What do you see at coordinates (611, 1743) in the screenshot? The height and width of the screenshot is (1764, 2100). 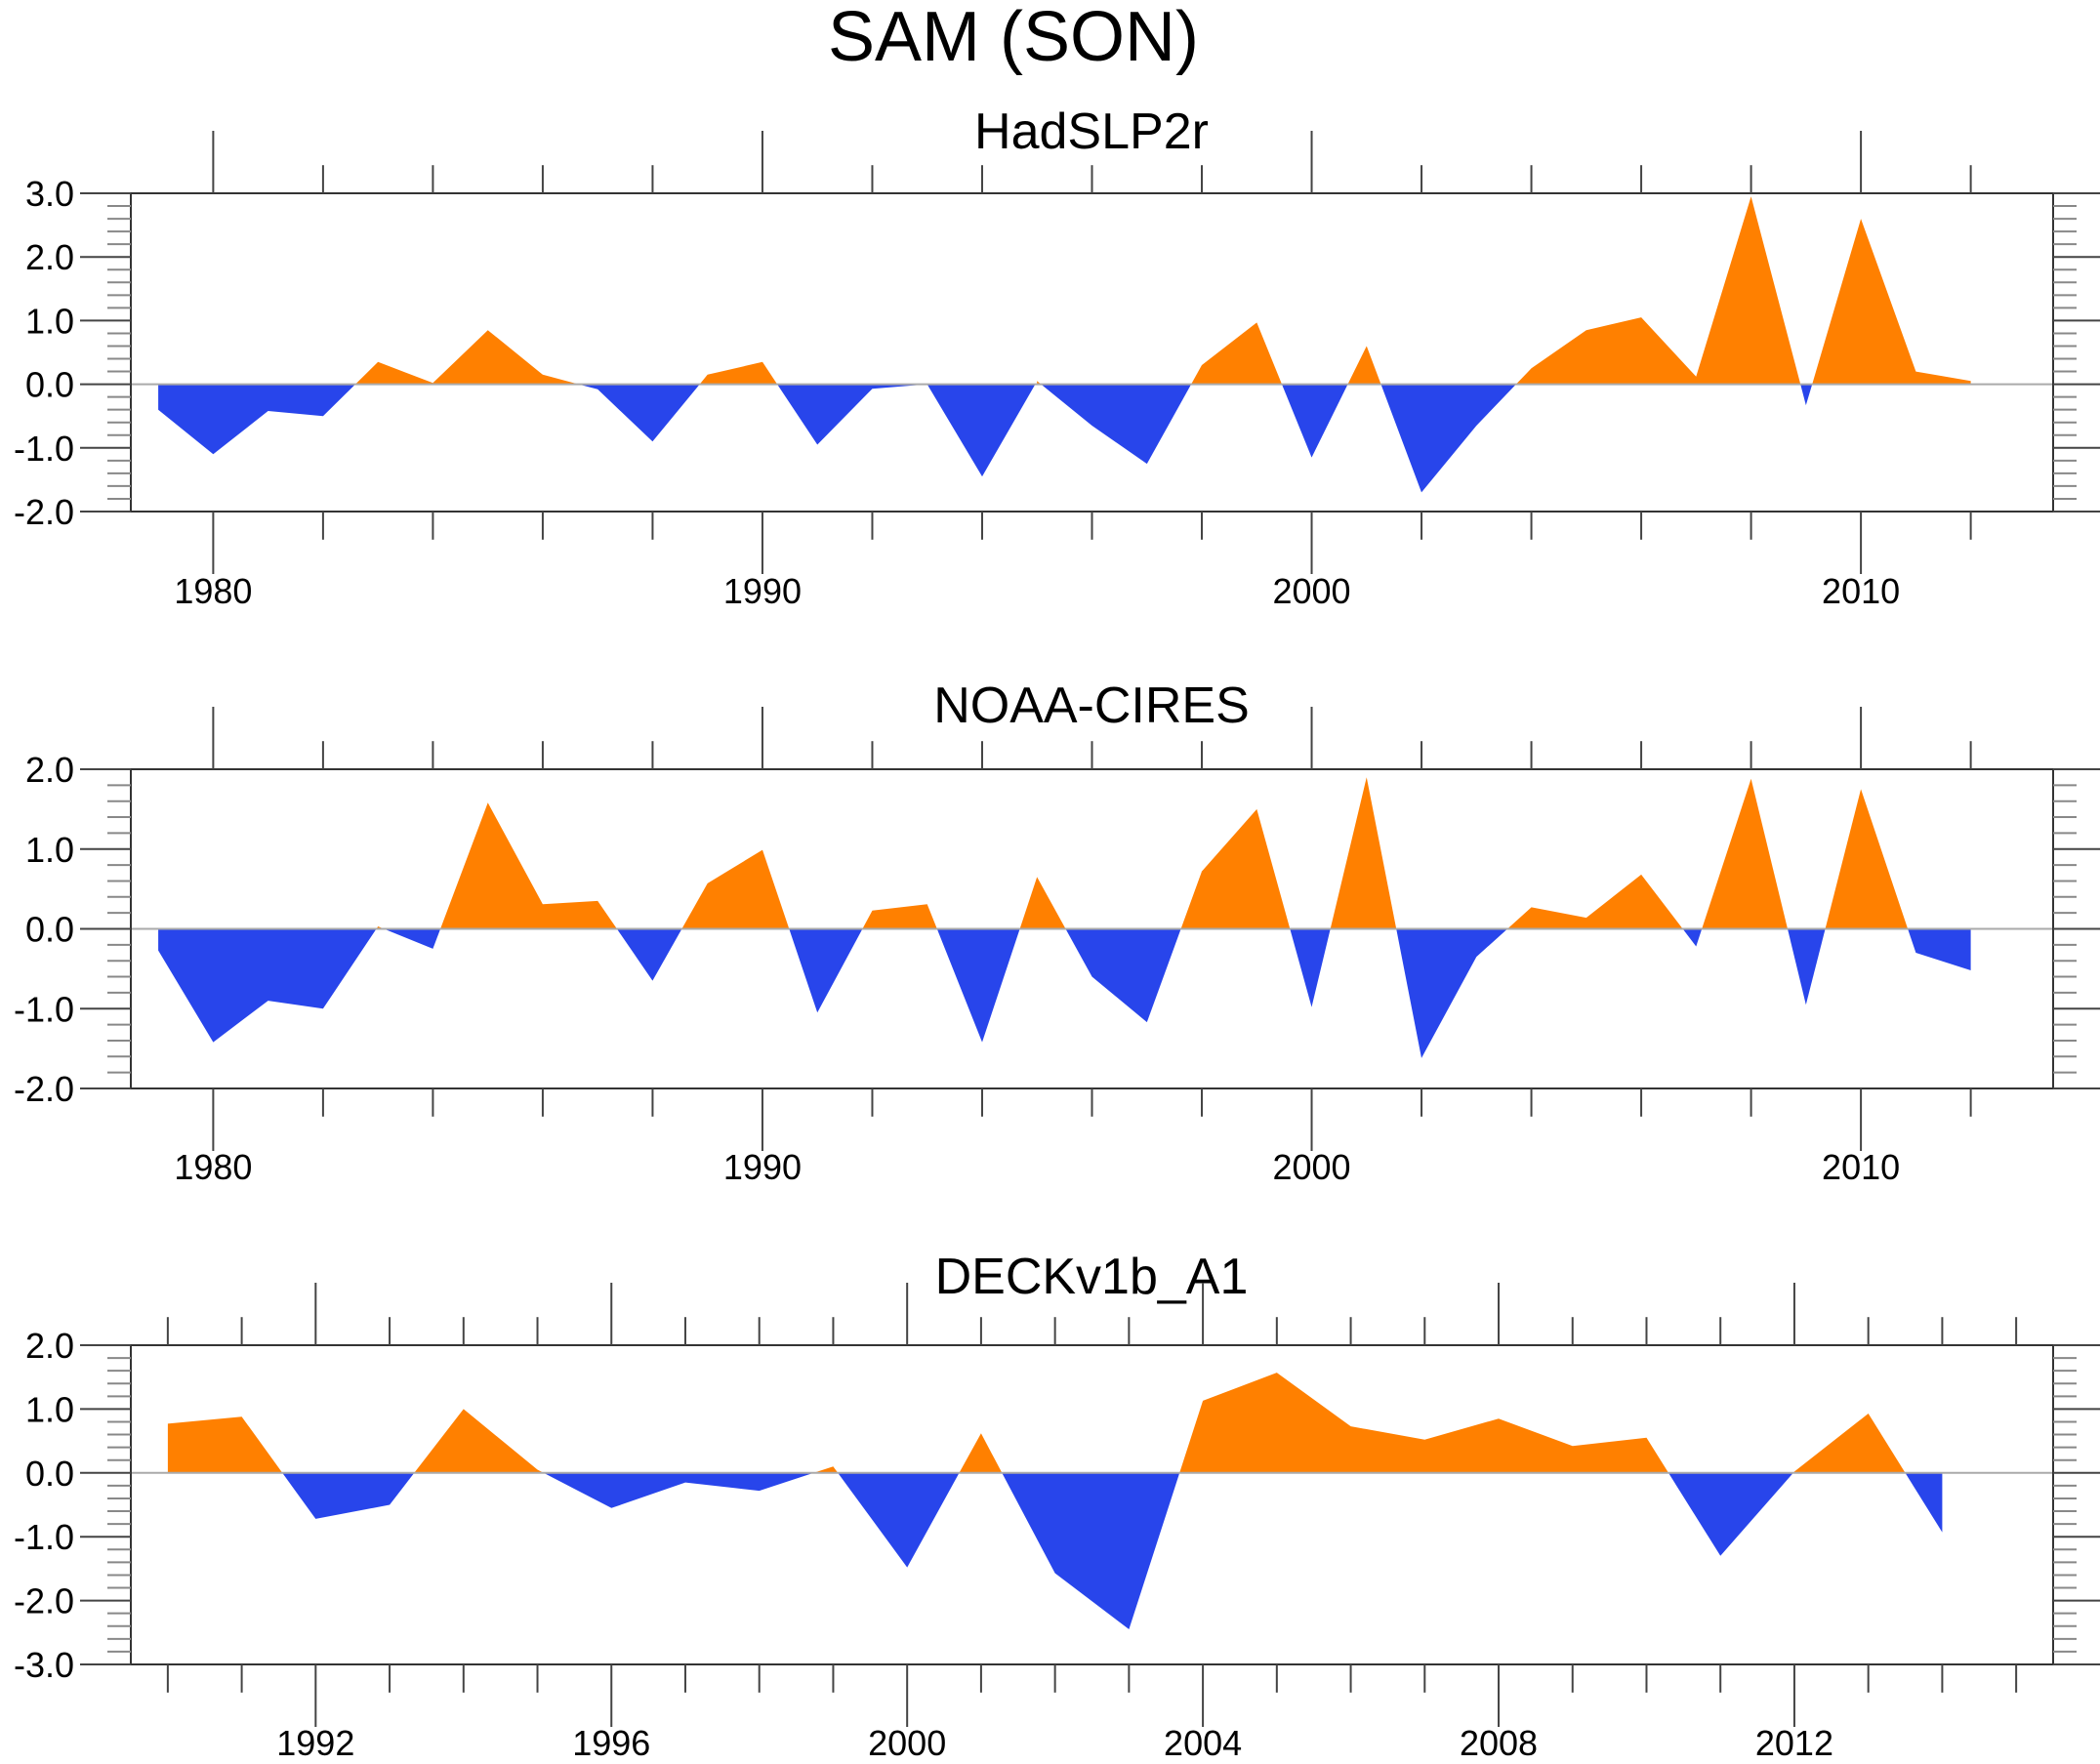 I see `x-tick-label: 1996` at bounding box center [611, 1743].